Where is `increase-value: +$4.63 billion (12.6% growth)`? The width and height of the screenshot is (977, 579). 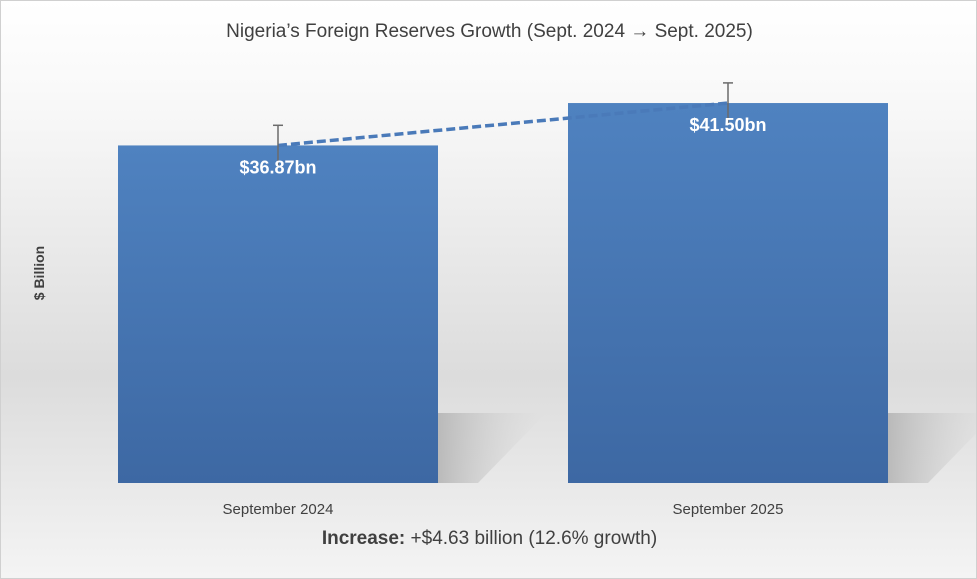 increase-value: +$4.63 billion (12.6% growth) is located at coordinates (531, 538).